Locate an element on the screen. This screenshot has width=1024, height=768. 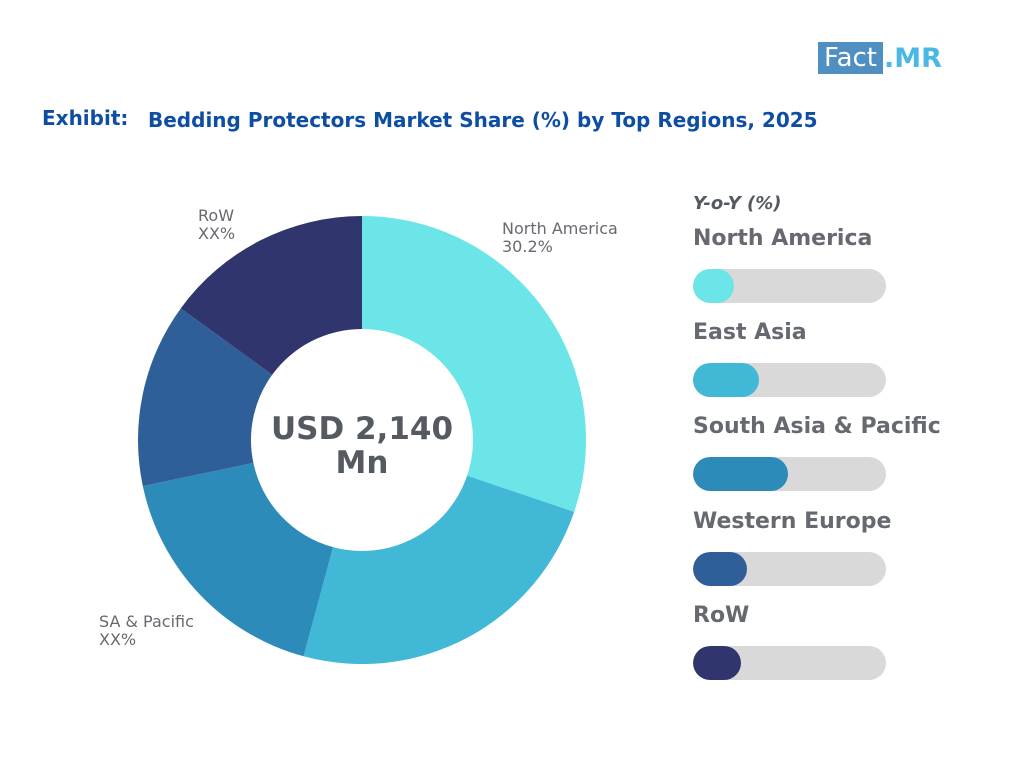
center-unit: Mn is located at coordinates (362, 463).